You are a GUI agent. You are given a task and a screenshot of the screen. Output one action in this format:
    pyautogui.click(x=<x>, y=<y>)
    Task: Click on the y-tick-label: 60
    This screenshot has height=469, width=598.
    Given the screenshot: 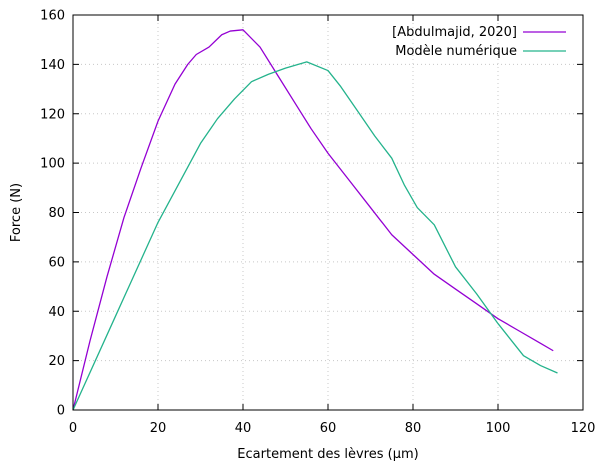 What is the action you would take?
    pyautogui.click(x=56, y=262)
    